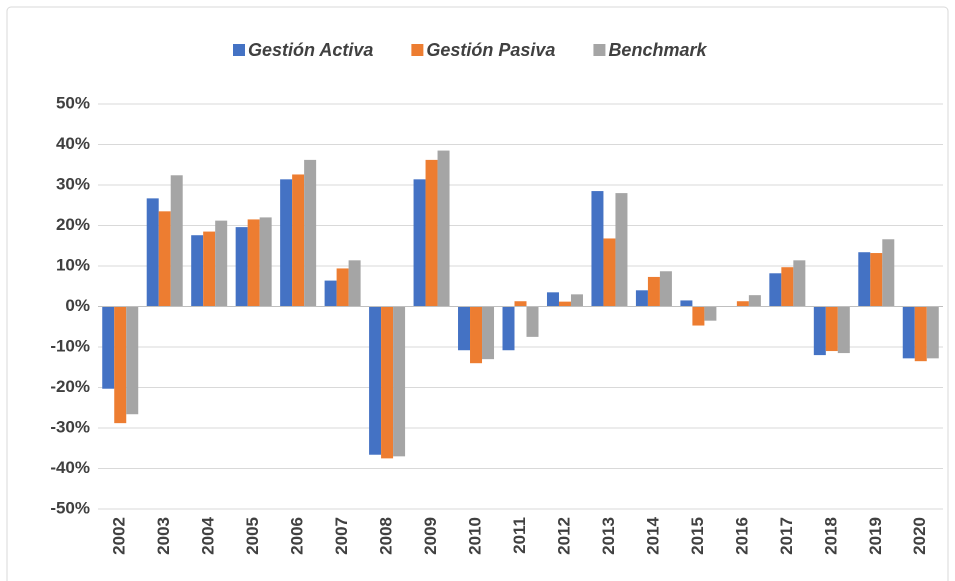 This screenshot has width=955, height=581. Describe the element at coordinates (70, 426) in the screenshot. I see `y-tick-label: -30%` at that location.